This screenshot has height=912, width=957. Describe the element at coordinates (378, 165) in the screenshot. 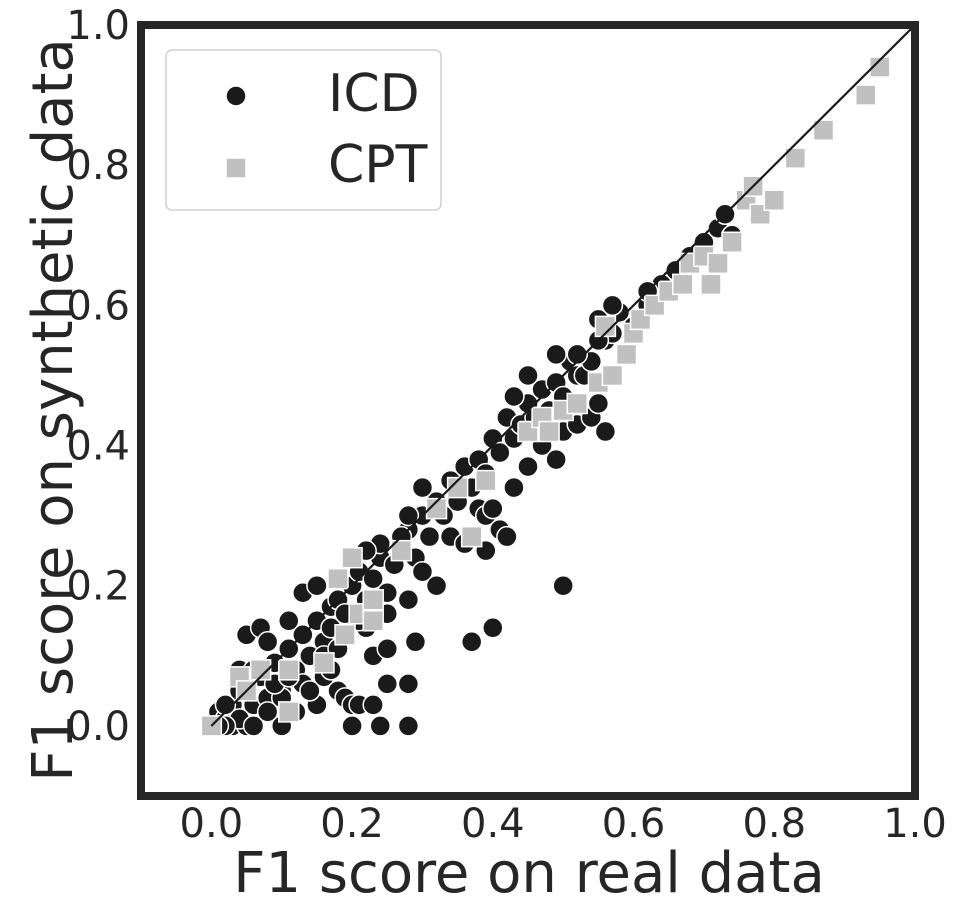

I see `legend-label-cpt: CPT` at that location.